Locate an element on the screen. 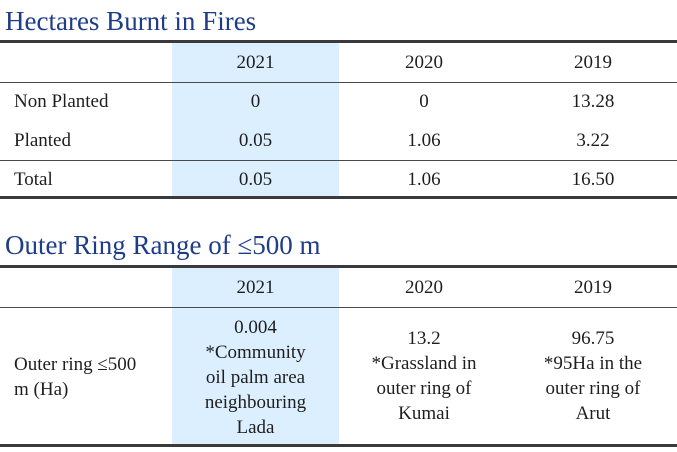 This screenshot has height=452, width=677. table2-cell-2019-line: outer ring of is located at coordinates (593, 388).